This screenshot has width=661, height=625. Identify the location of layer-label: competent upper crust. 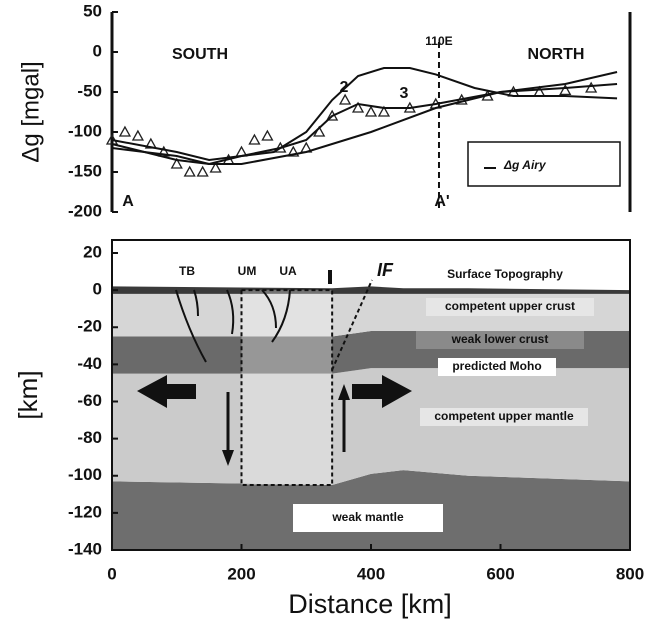
(510, 306).